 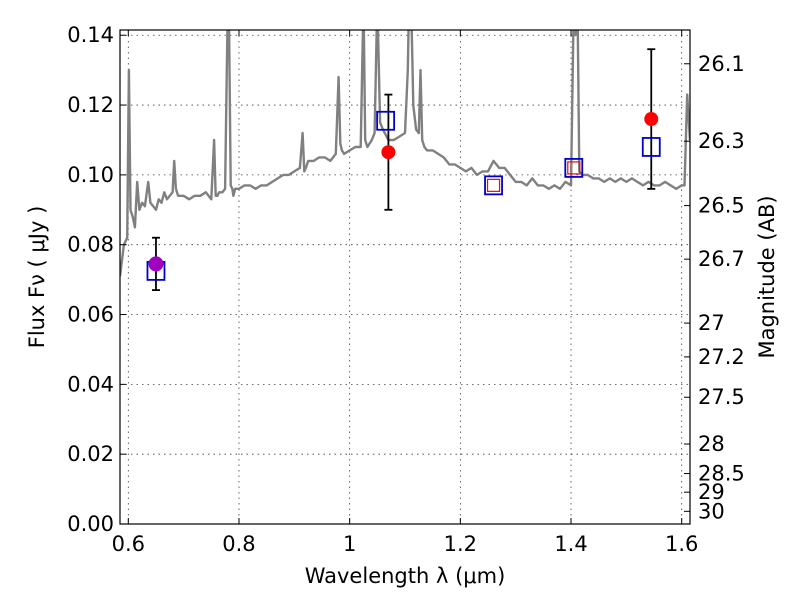 What do you see at coordinates (156, 264) in the screenshot?
I see `highlight-point` at bounding box center [156, 264].